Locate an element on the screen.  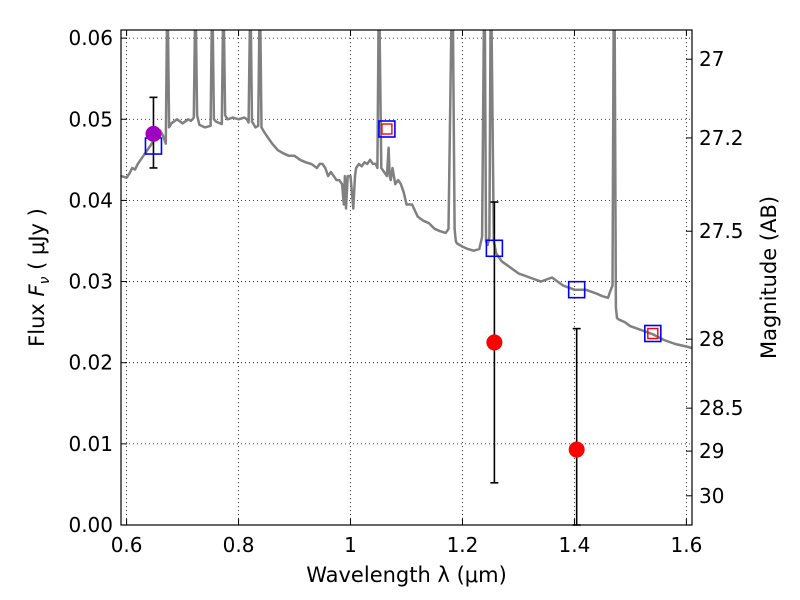
y-axis-label-sub: ν is located at coordinates (45, 280).